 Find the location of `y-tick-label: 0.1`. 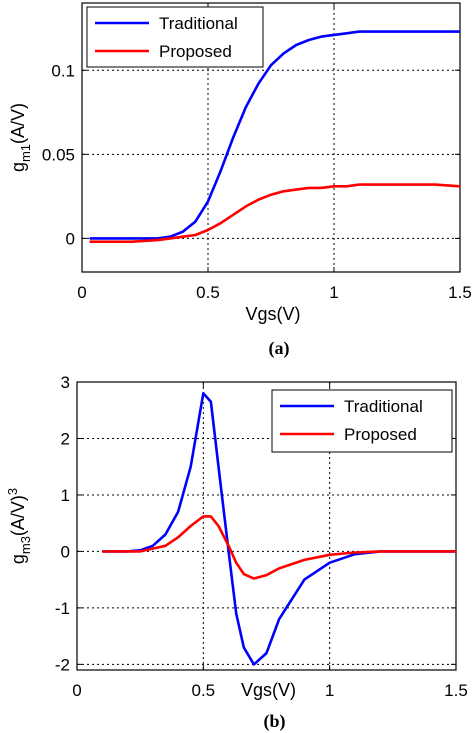

y-tick-label: 0.1 is located at coordinates (63, 70).